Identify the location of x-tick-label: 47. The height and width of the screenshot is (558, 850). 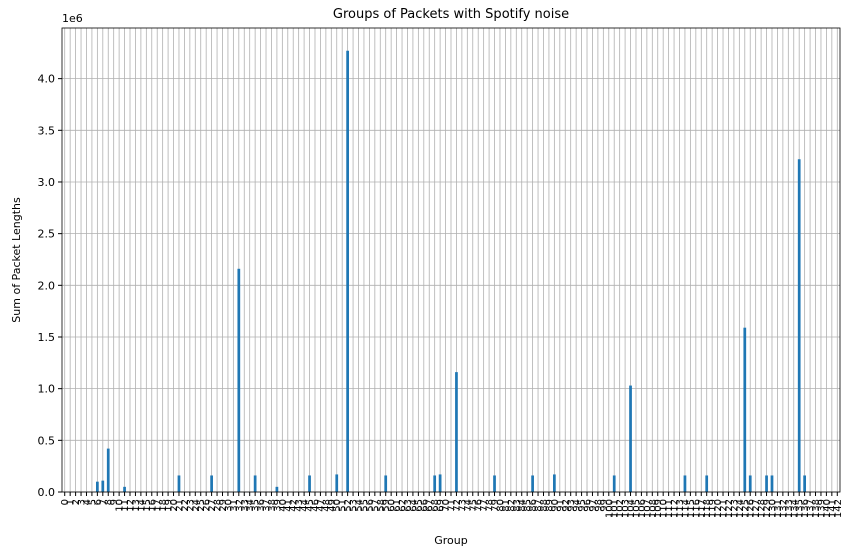
(321, 505).